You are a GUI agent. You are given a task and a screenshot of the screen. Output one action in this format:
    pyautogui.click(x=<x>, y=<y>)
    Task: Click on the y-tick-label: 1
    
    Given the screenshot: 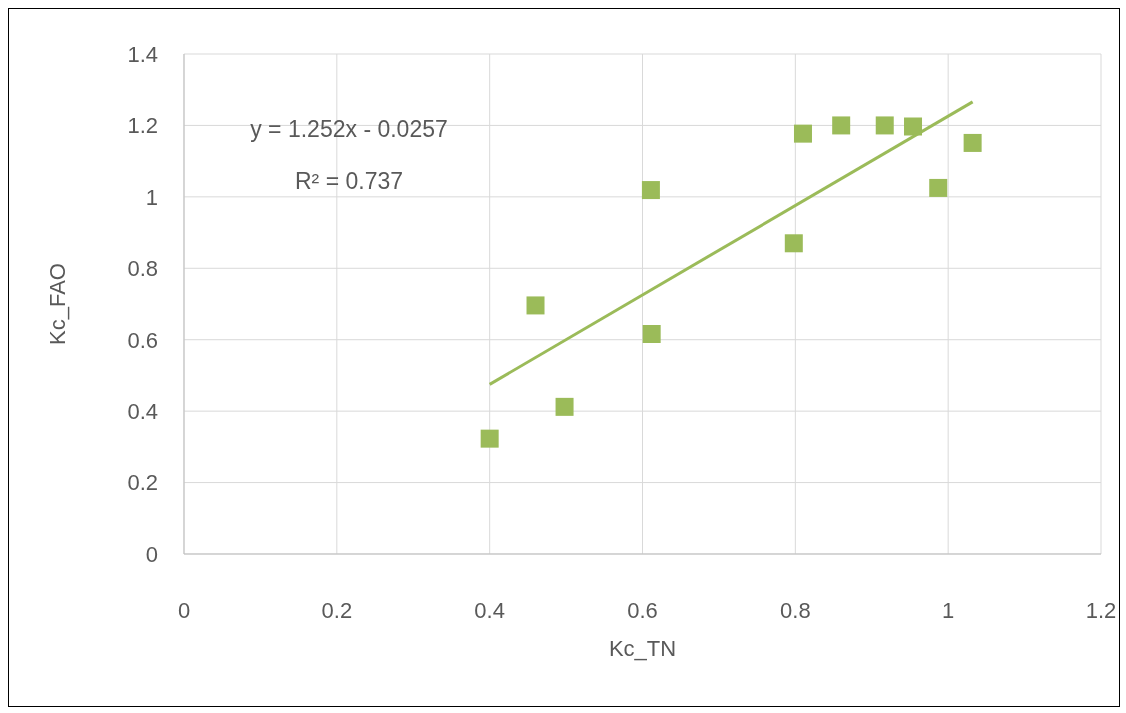 What is the action you would take?
    pyautogui.click(x=151, y=197)
    